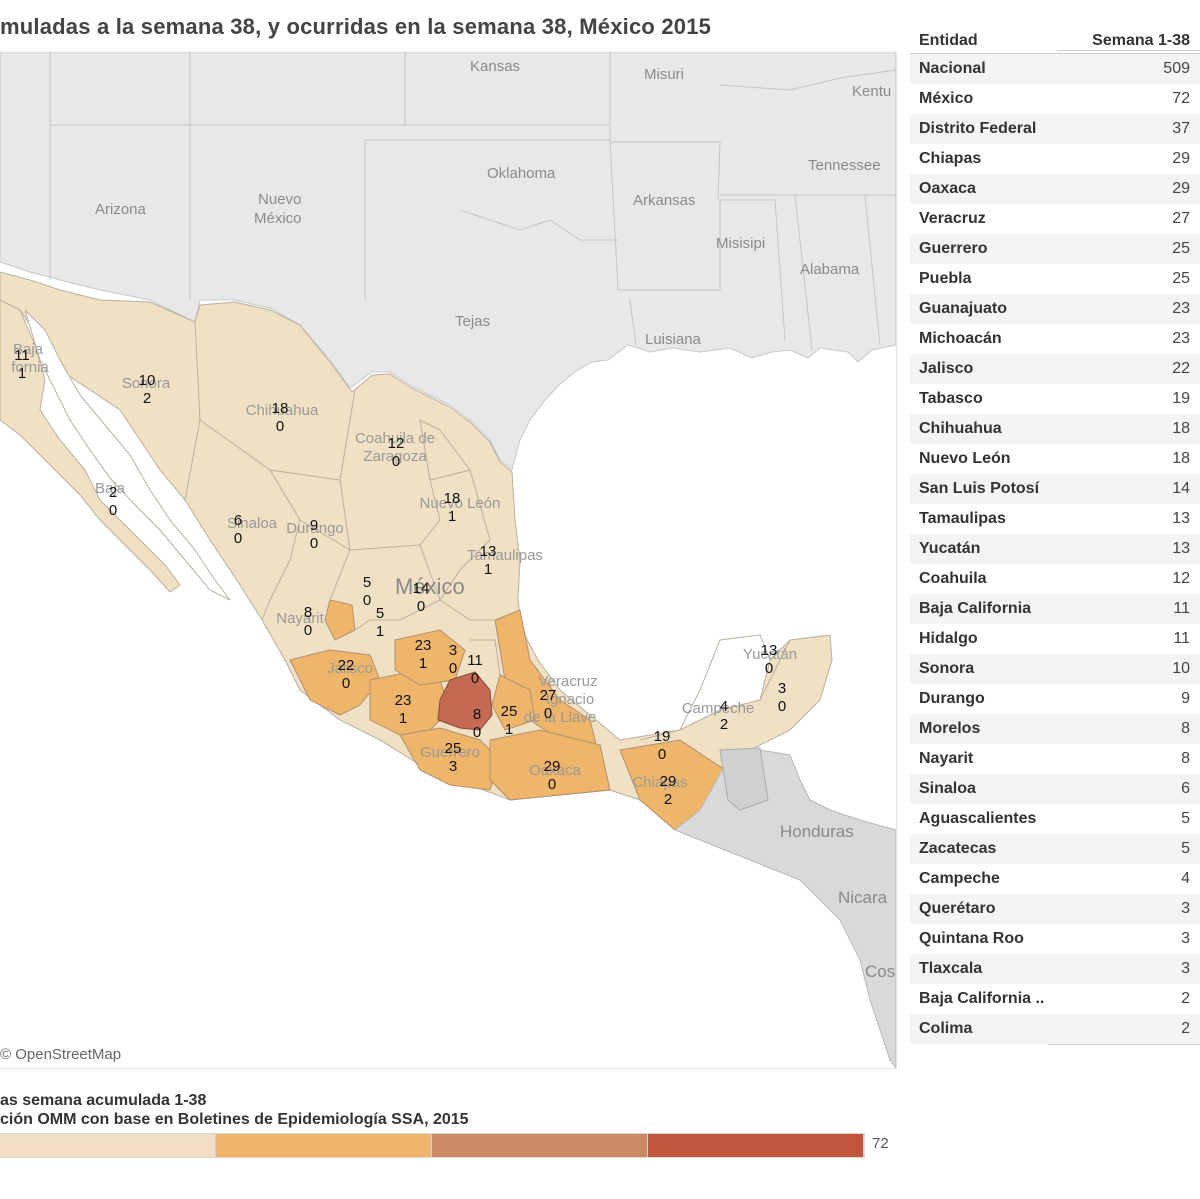 The width and height of the screenshot is (1200, 1199). I want to click on value-week-san-luis-potosi: 0, so click(421, 606).